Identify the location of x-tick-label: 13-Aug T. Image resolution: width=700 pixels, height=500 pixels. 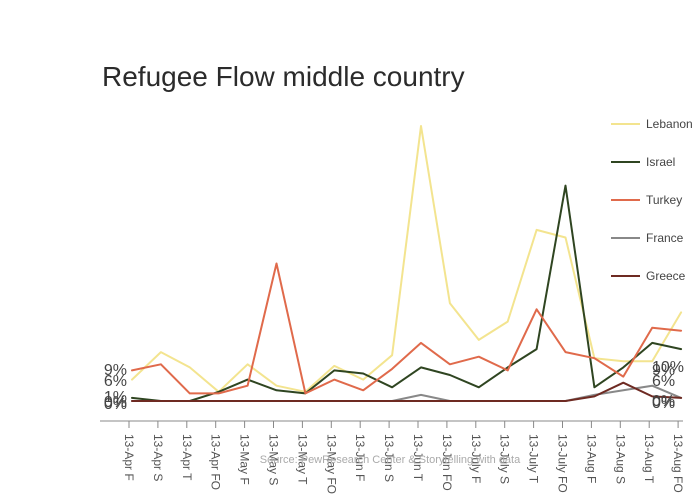
(649, 459).